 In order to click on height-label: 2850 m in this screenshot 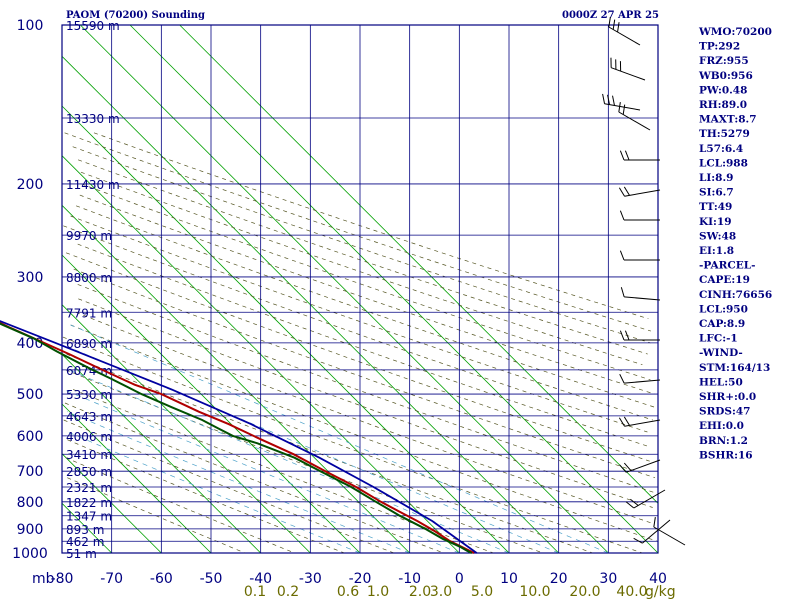, I will do `click(89, 472)`.